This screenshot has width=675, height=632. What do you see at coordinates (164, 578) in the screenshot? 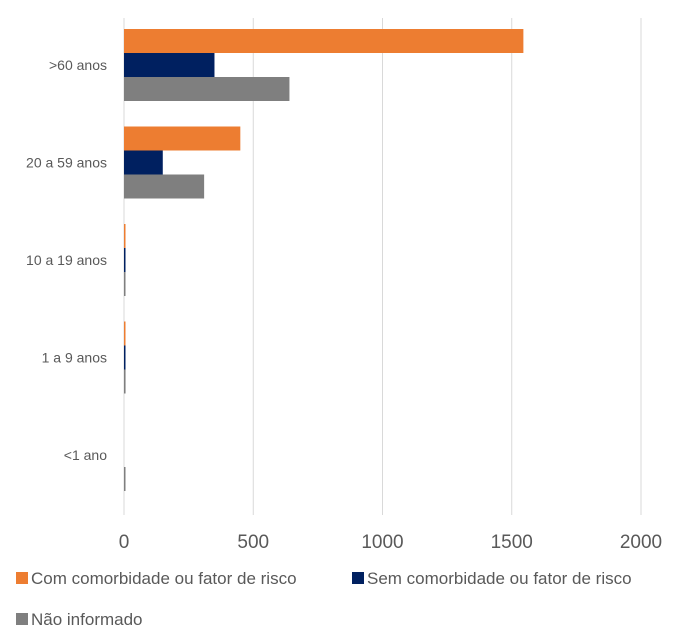
I see `legend-label: Com comorbidade ou fator de risco` at bounding box center [164, 578].